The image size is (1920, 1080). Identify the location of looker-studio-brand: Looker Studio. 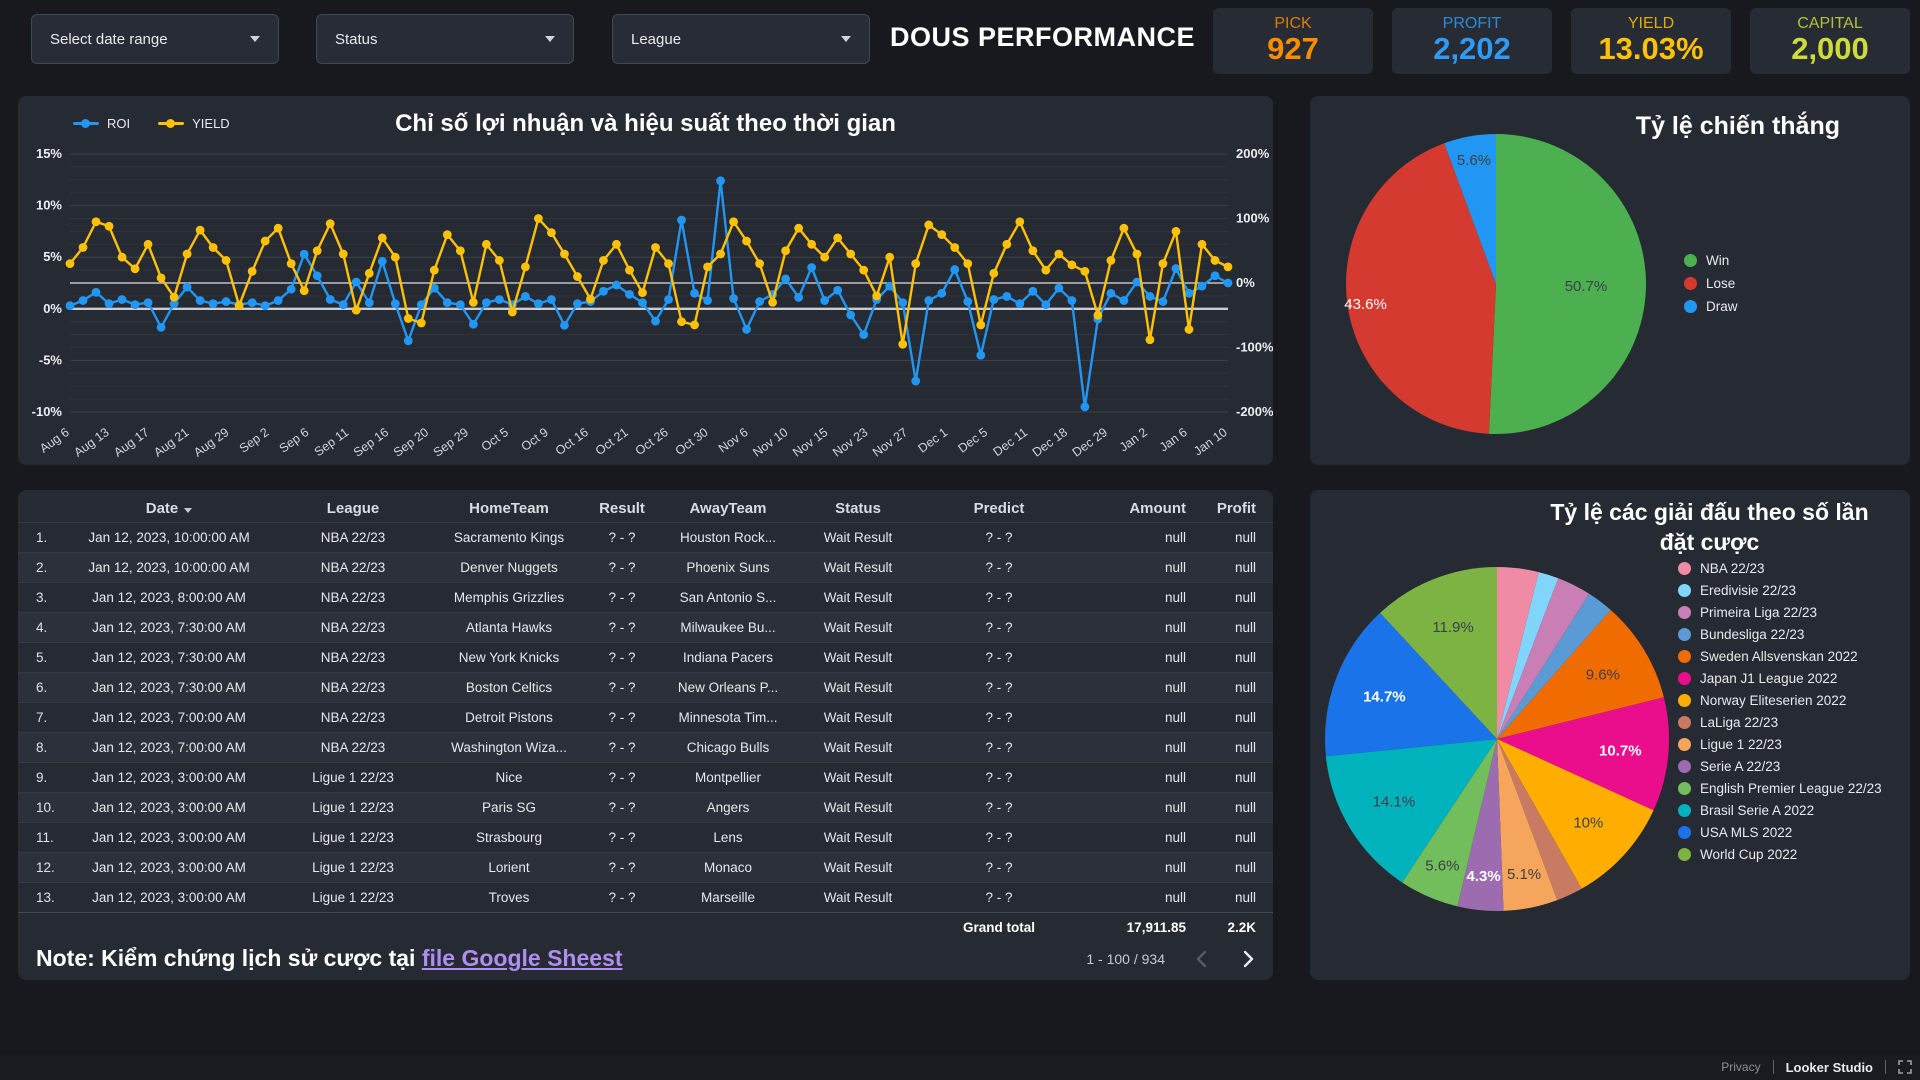
(1829, 1067).